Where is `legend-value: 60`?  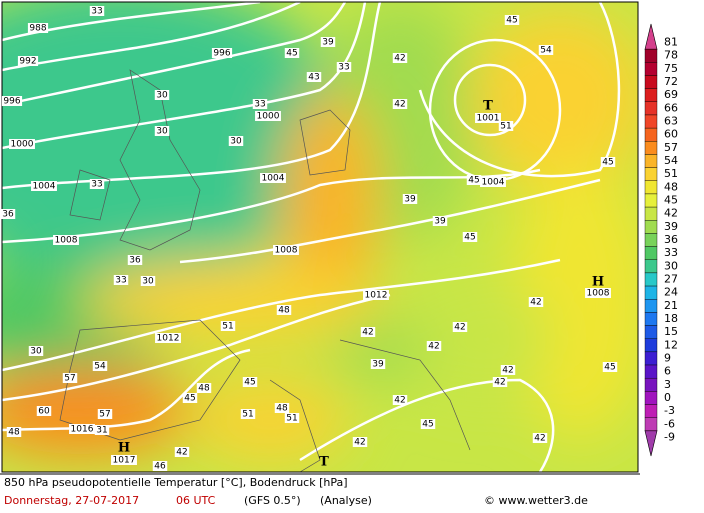 legend-value: 60 is located at coordinates (671, 134).